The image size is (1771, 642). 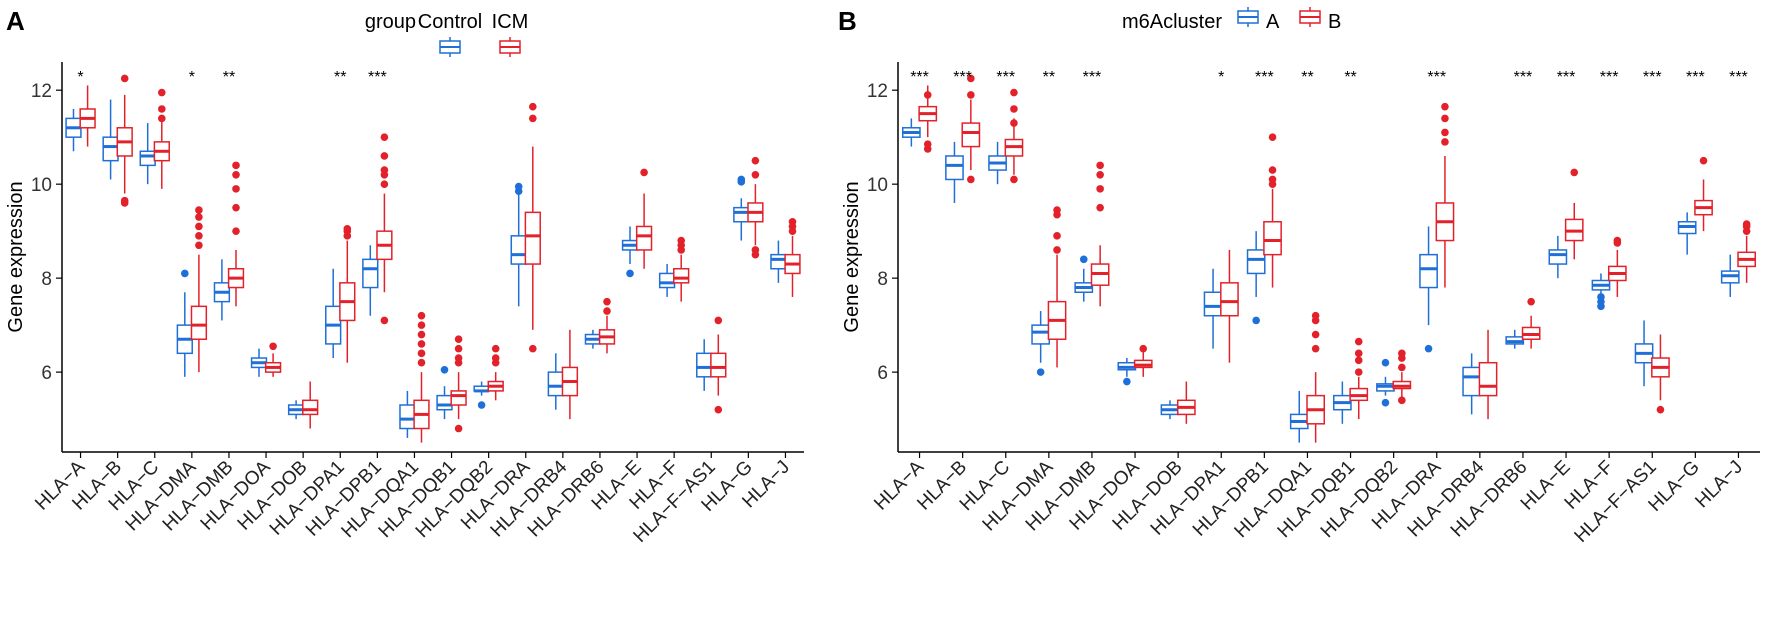 What do you see at coordinates (46, 373) in the screenshot?
I see `y-tick-label: 6` at bounding box center [46, 373].